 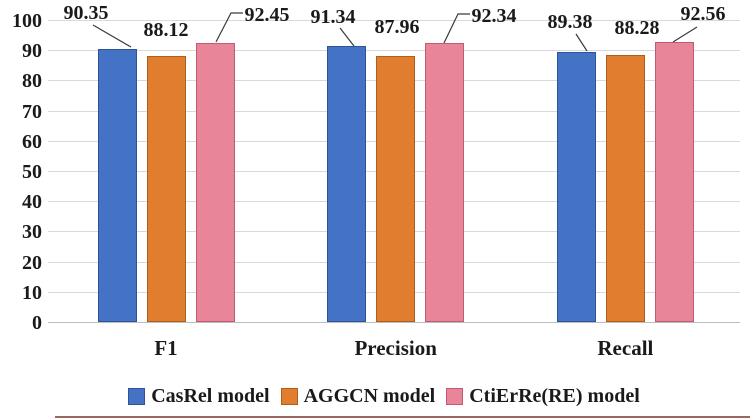 What do you see at coordinates (32, 202) in the screenshot?
I see `y-tick-label: 40` at bounding box center [32, 202].